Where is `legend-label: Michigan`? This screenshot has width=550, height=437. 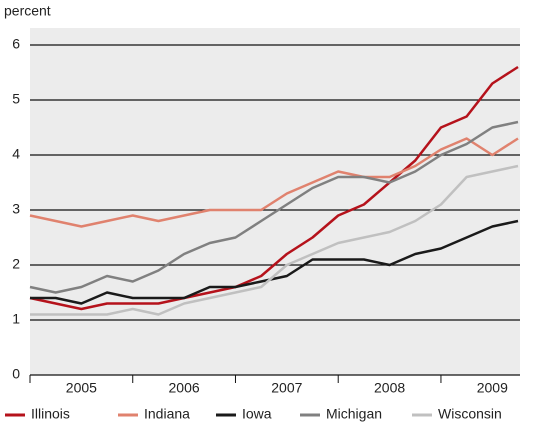
legend-label: Michigan is located at coordinates (354, 414).